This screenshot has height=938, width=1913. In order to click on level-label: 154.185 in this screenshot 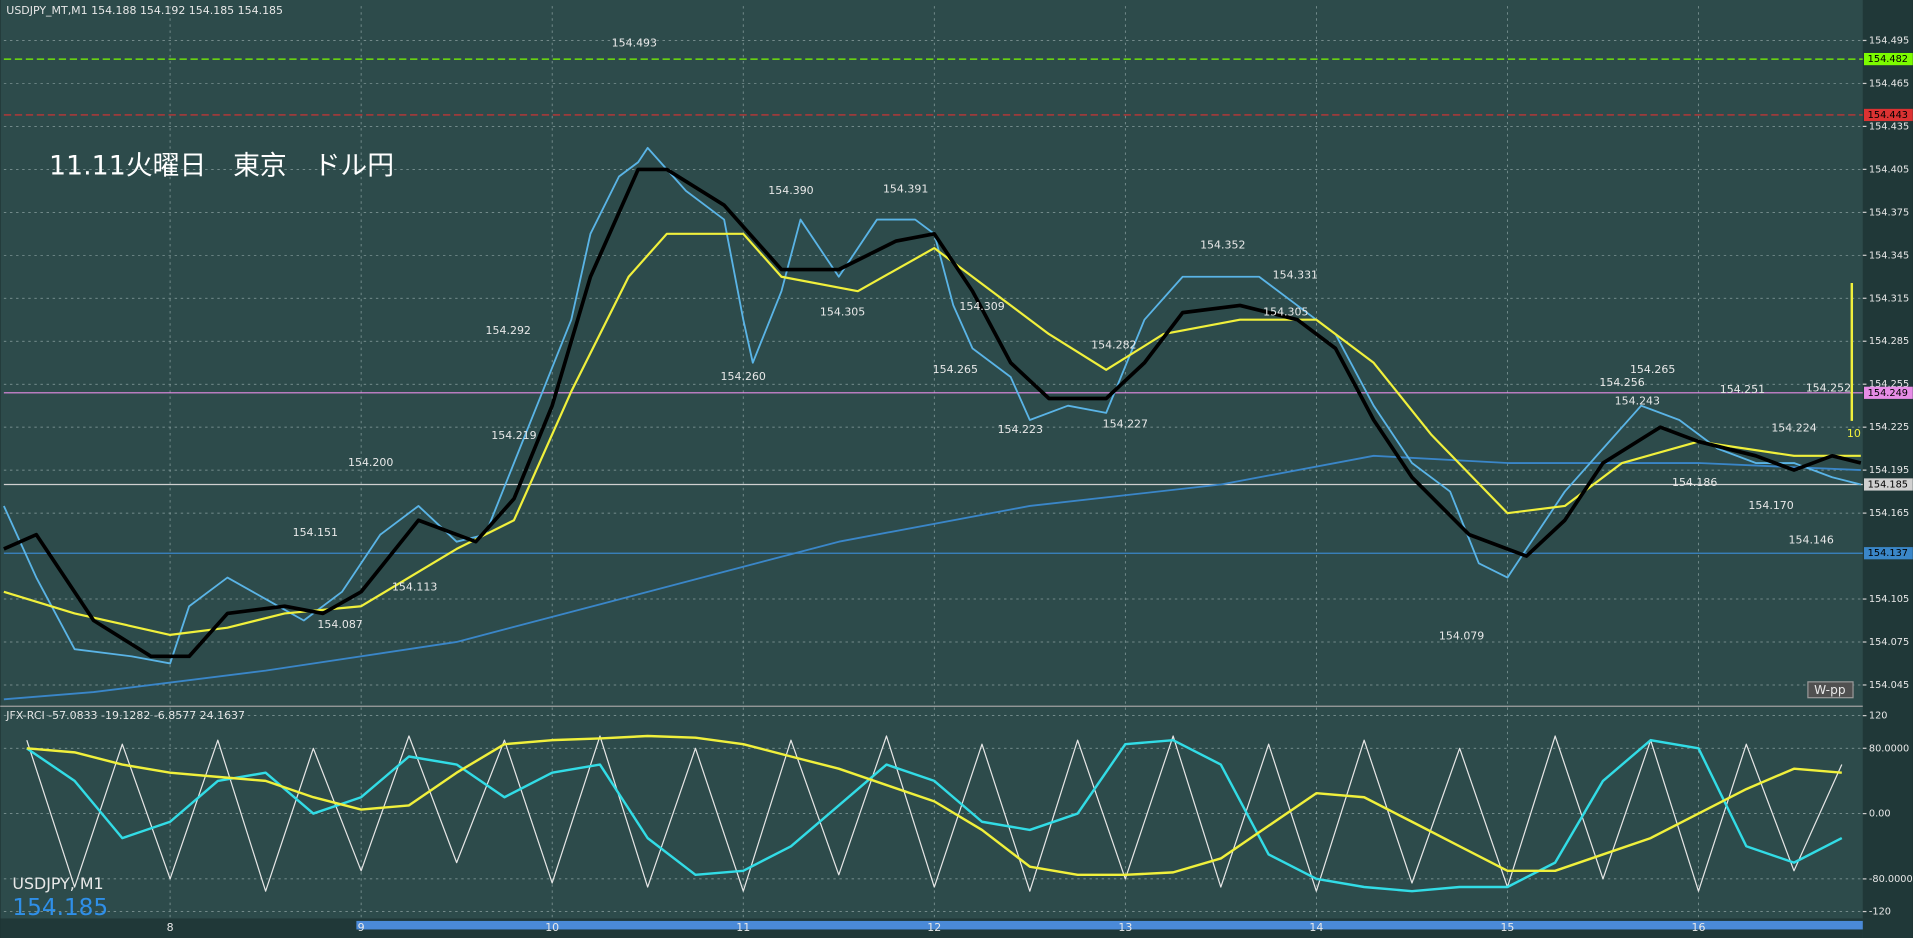, I will do `click(1888, 484)`.